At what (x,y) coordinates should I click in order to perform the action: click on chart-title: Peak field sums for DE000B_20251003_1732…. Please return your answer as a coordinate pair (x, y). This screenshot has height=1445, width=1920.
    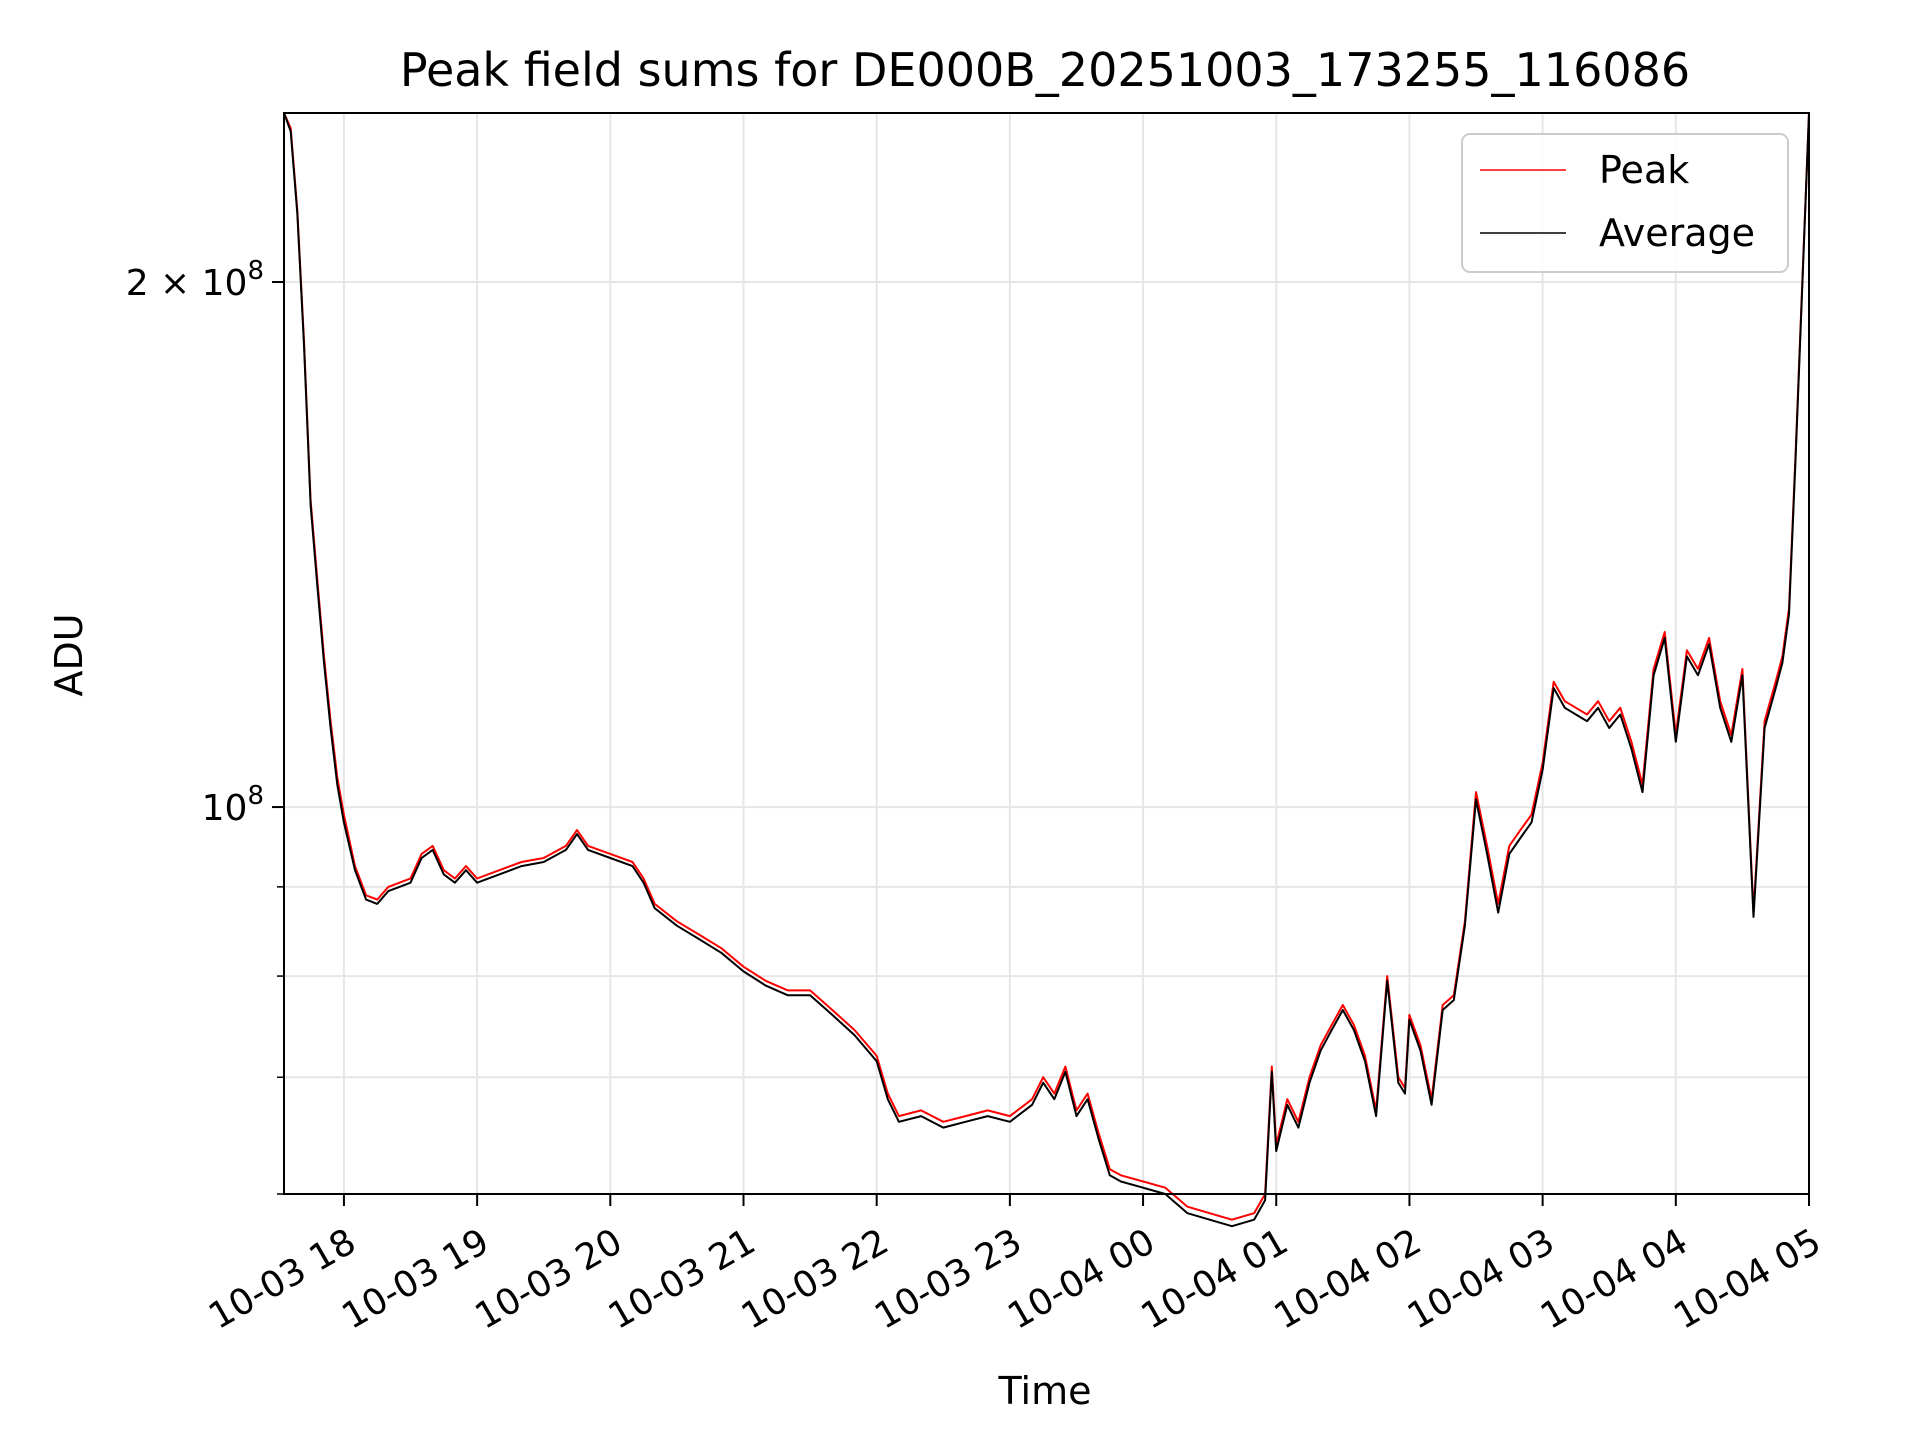
    Looking at the image, I should click on (1045, 70).